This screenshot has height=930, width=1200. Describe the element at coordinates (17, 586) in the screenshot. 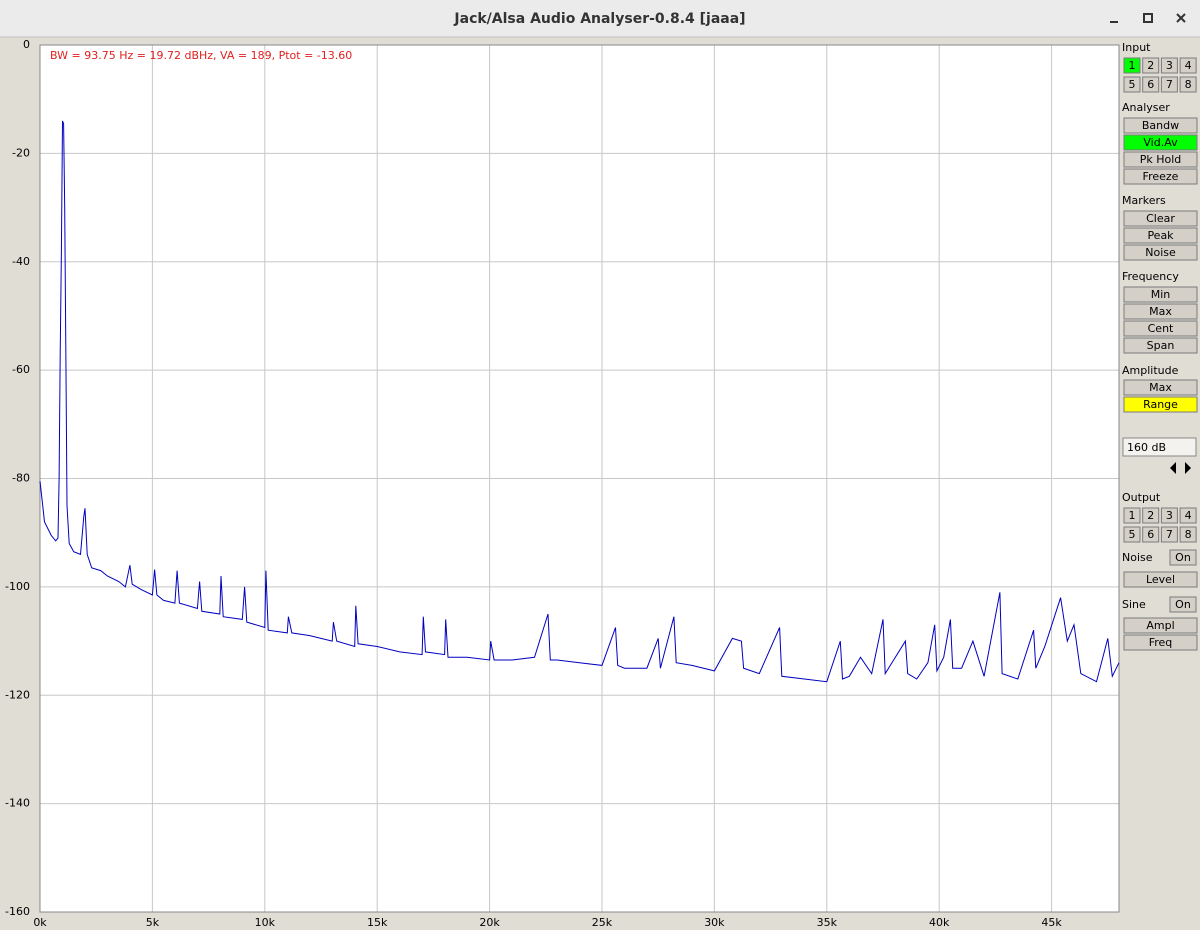

I see `y-tick-label: -100` at that location.